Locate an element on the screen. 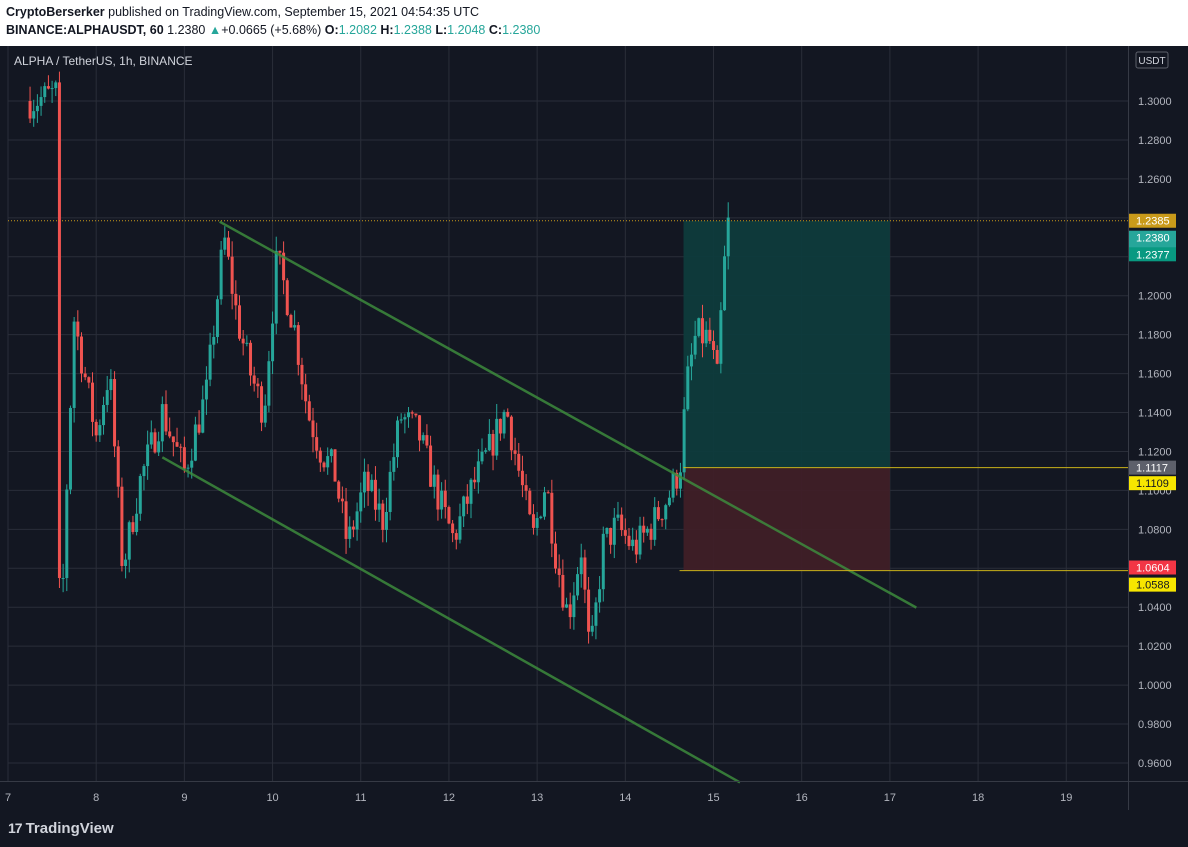 This screenshot has height=847, width=1188. close-label: C: is located at coordinates (495, 30).